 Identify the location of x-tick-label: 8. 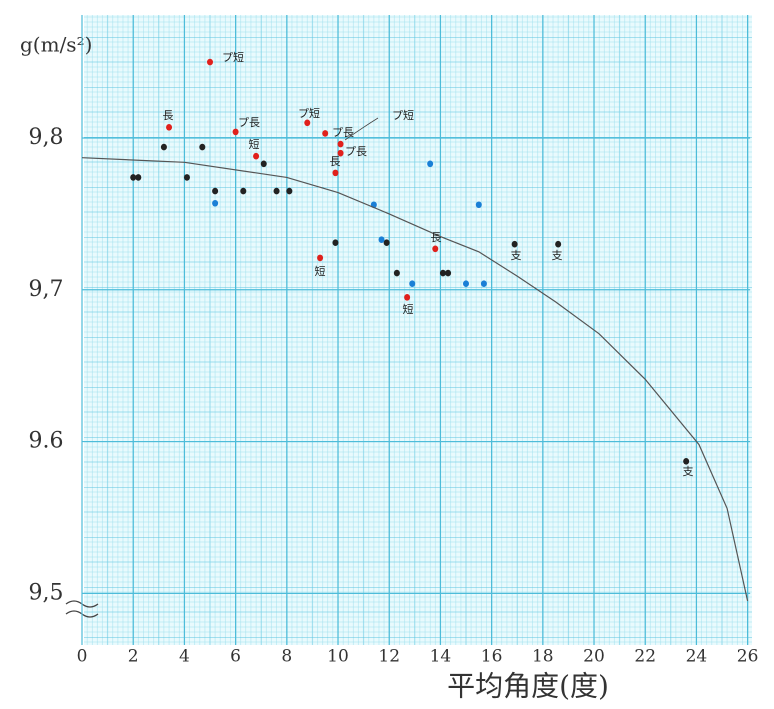
(286, 657).